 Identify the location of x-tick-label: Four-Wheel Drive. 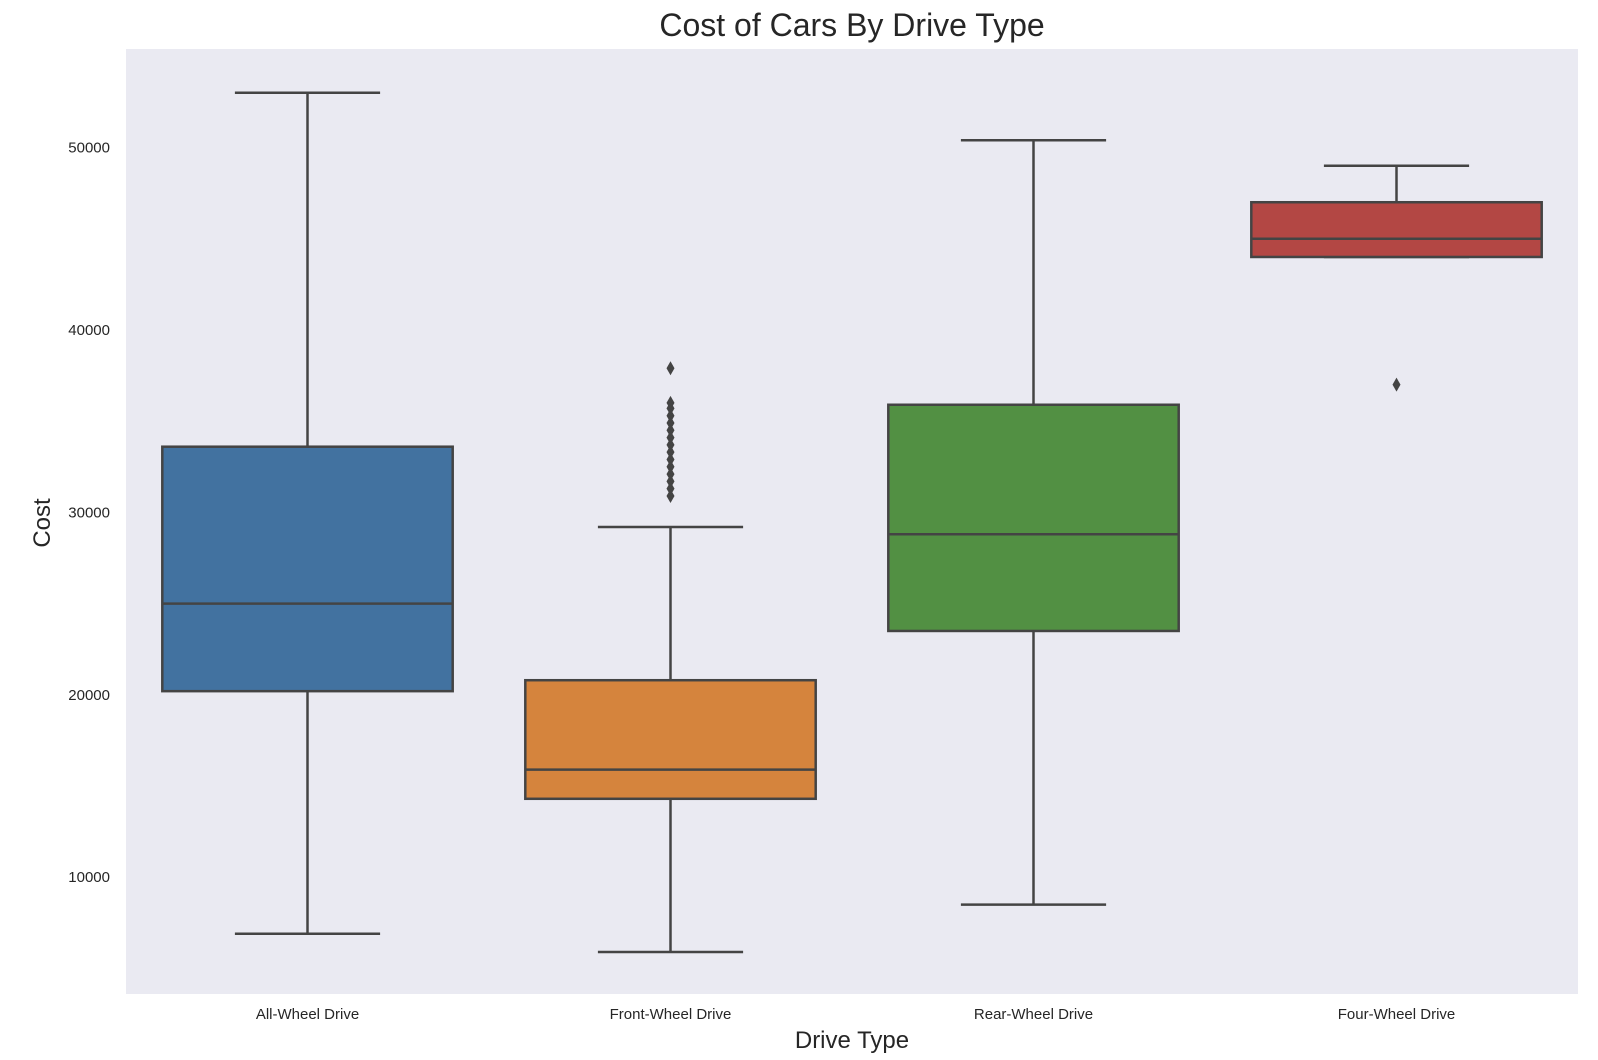
(1397, 1014).